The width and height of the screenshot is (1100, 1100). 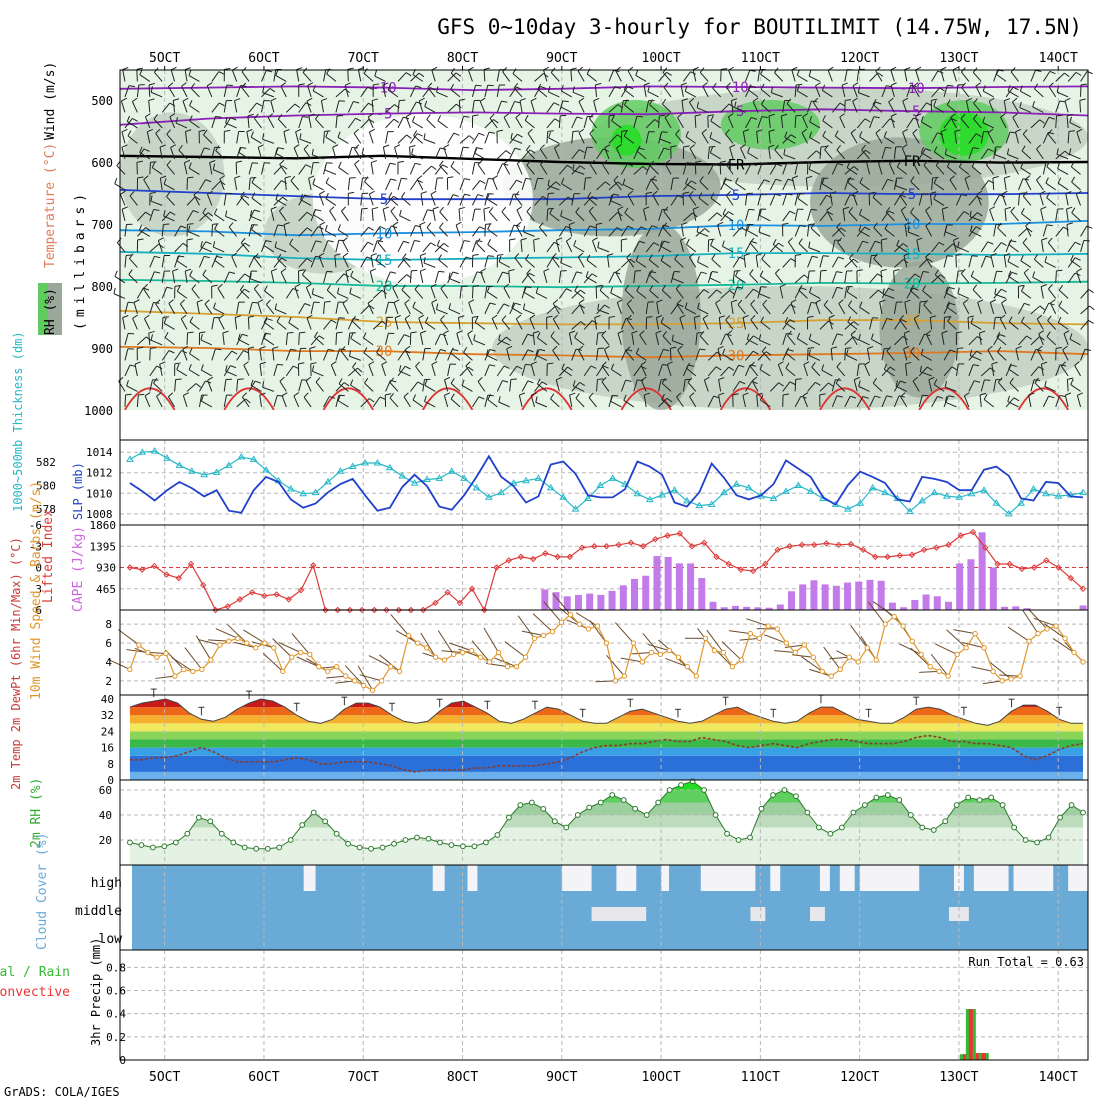 What do you see at coordinates (108, 662) in the screenshot?
I see `wind10m-tick-label: 4` at bounding box center [108, 662].